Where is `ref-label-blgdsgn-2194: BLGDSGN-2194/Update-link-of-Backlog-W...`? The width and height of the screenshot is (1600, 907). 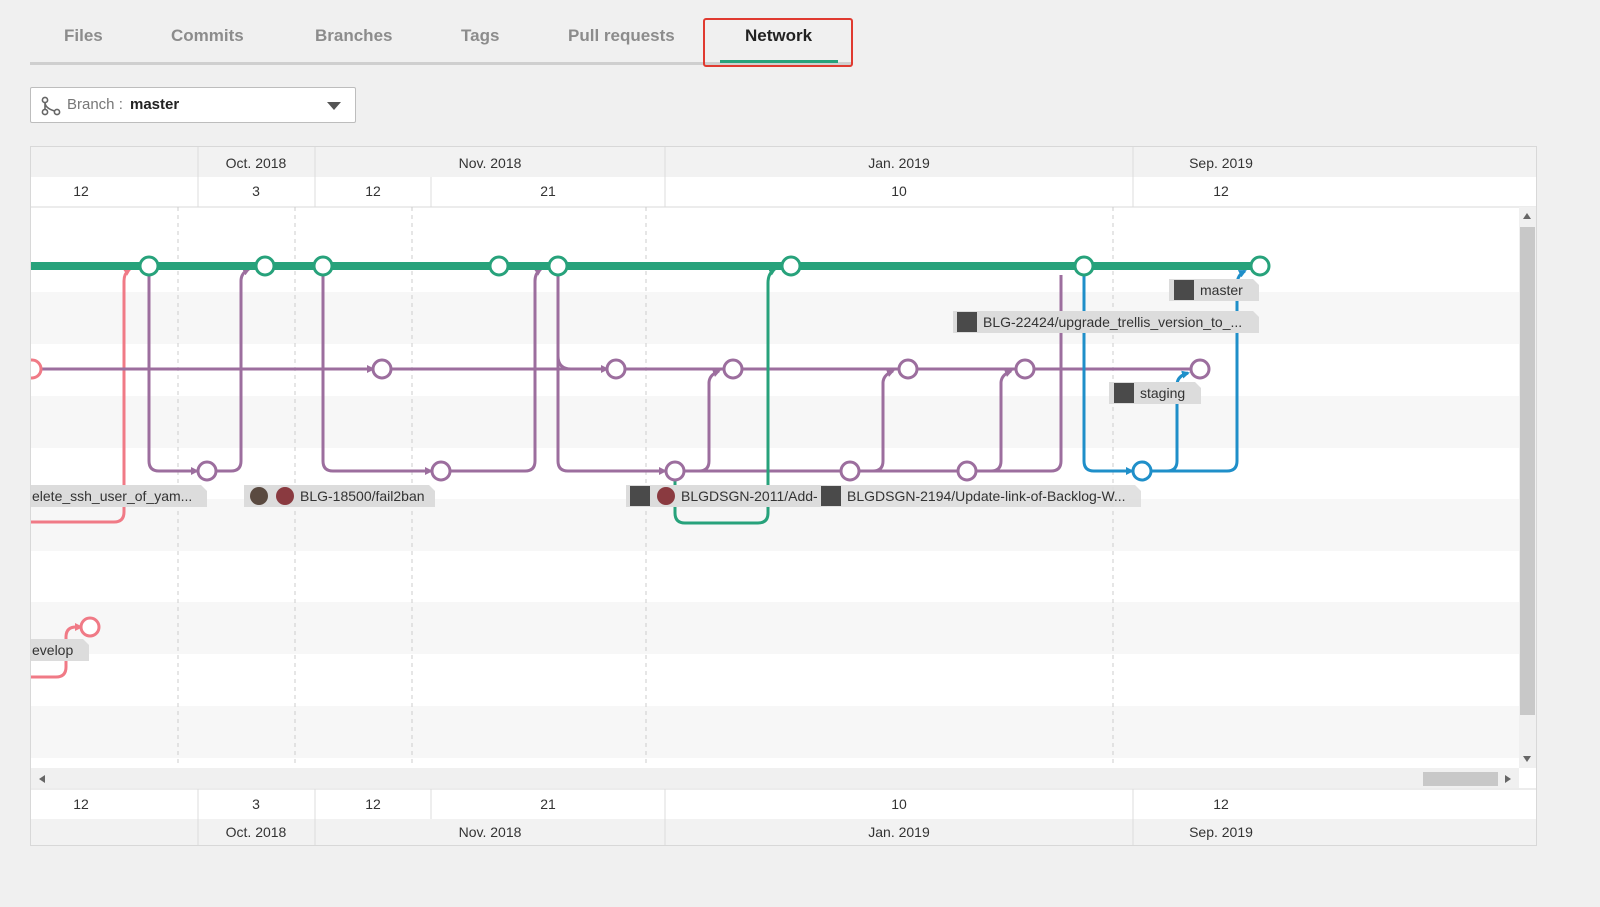
ref-label-blgdsgn-2194: BLGDSGN-2194/Update-link-of-Backlog-W... is located at coordinates (979, 496).